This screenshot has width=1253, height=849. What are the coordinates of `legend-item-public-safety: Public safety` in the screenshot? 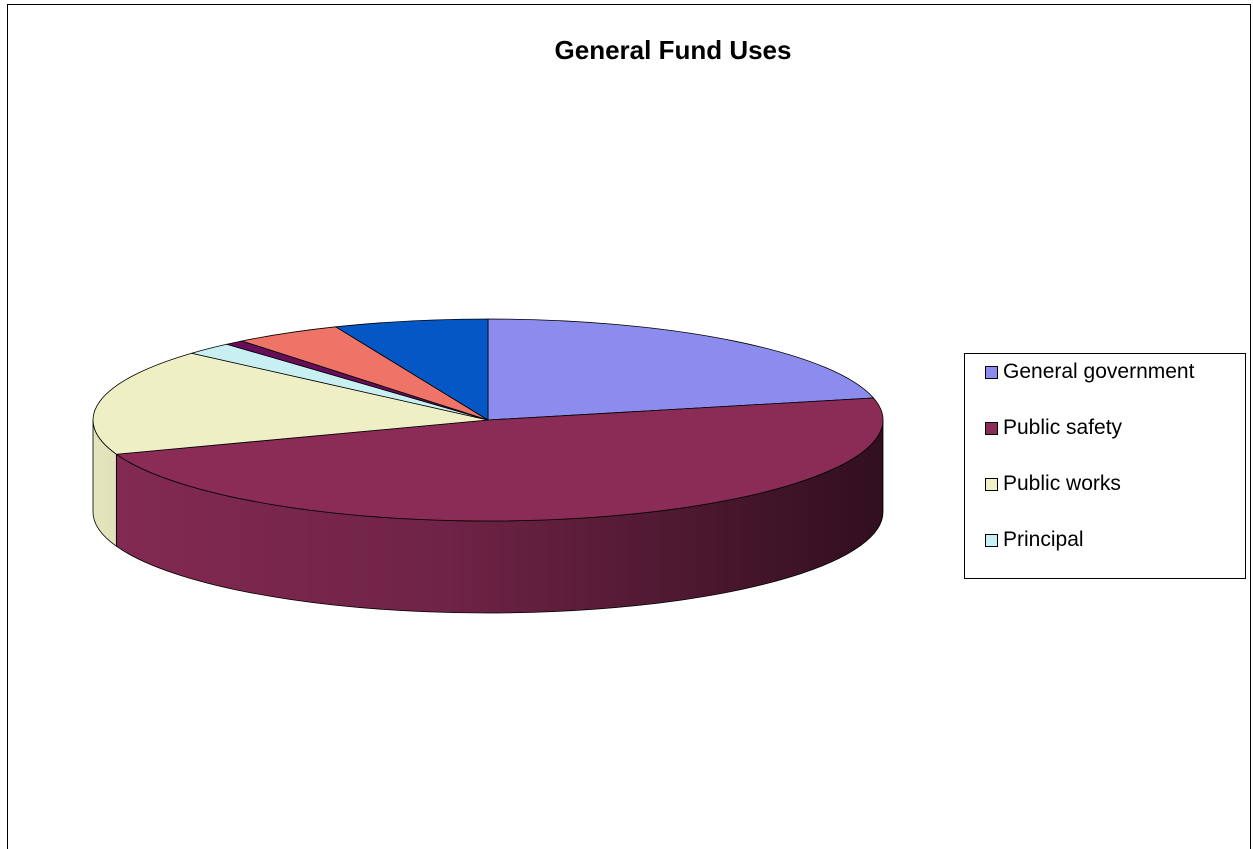 It's located at (1053, 428).